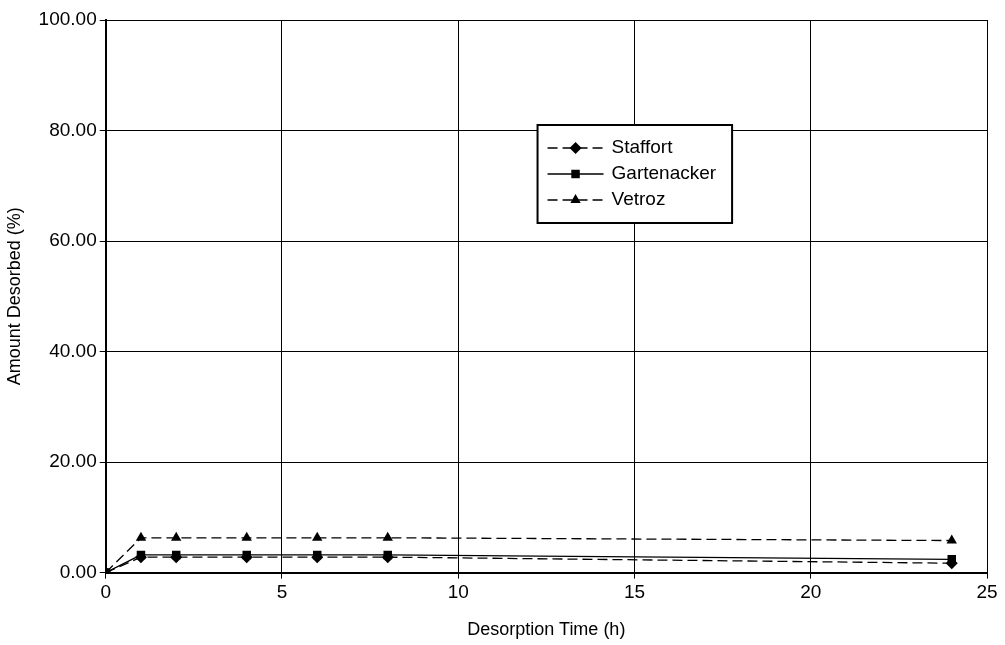 The width and height of the screenshot is (1005, 645). Describe the element at coordinates (67, 19) in the screenshot. I see `y-tick-label: 100.00` at that location.